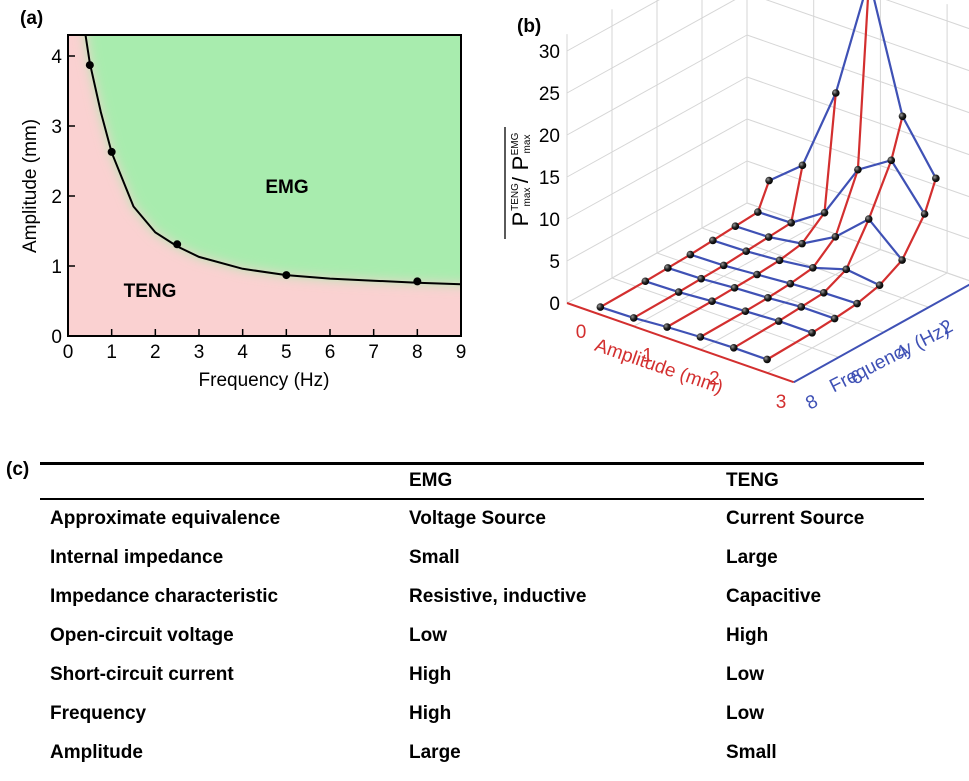  Describe the element at coordinates (515, 197) in the screenshot. I see `z-label-numerator-sup: TENG` at that location.